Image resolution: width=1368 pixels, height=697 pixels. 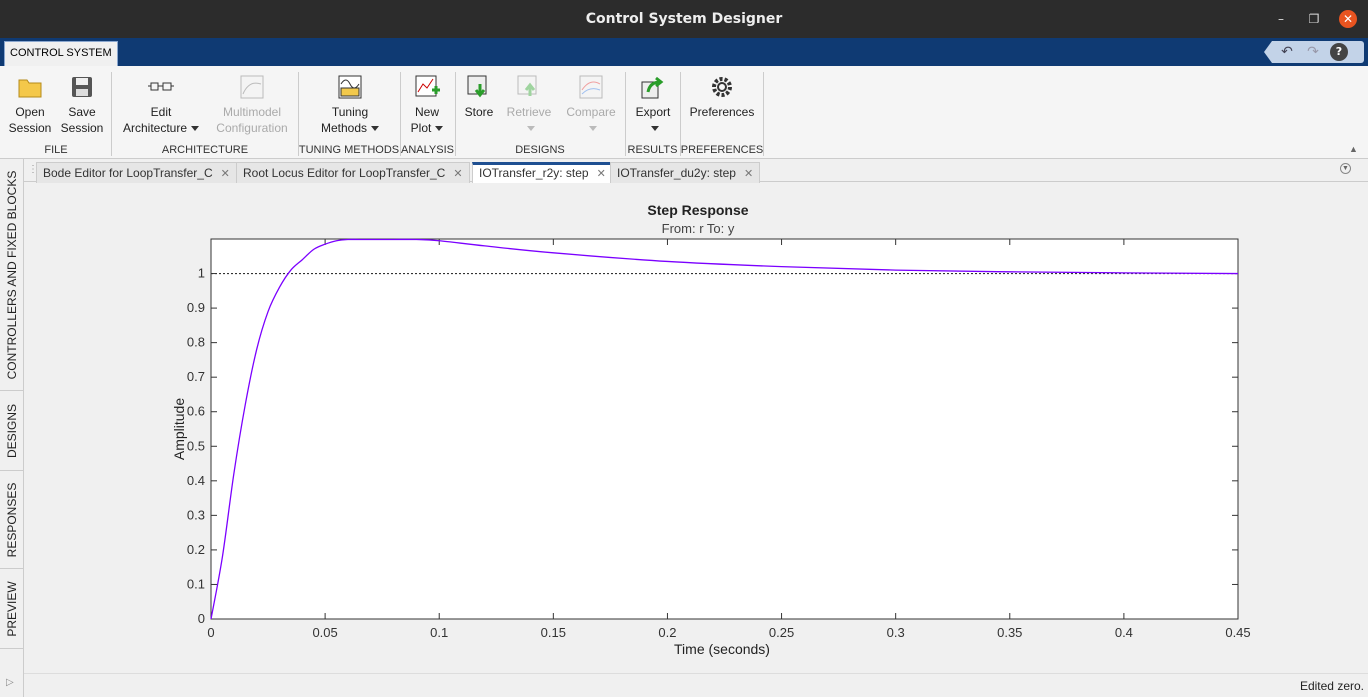 What do you see at coordinates (324, 632) in the screenshot?
I see `x-tick-label: 0.05` at bounding box center [324, 632].